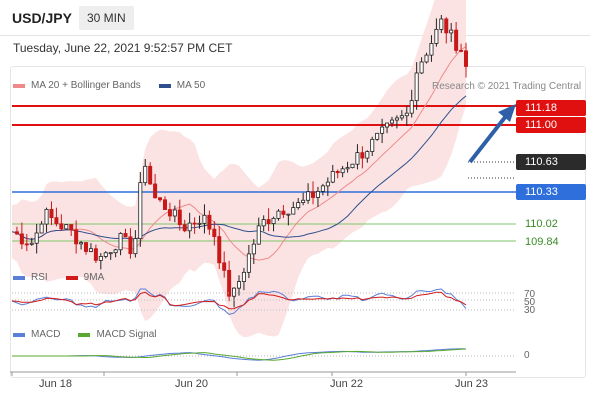 The height and width of the screenshot is (400, 590). What do you see at coordinates (551, 162) in the screenshot?
I see `current-price-tag: 110.63` at bounding box center [551, 162].